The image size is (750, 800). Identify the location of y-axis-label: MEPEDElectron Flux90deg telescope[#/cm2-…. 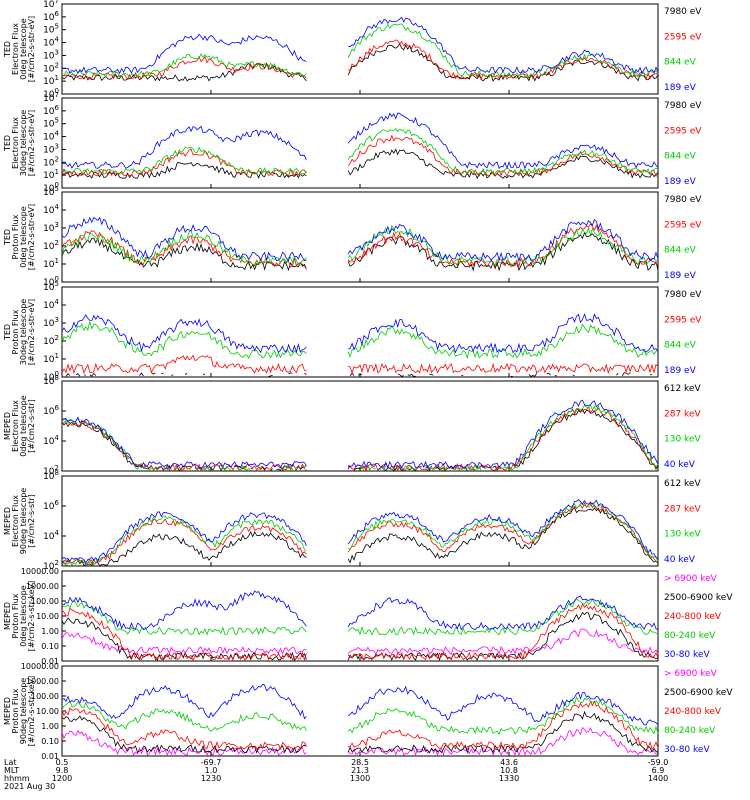
(19, 521).